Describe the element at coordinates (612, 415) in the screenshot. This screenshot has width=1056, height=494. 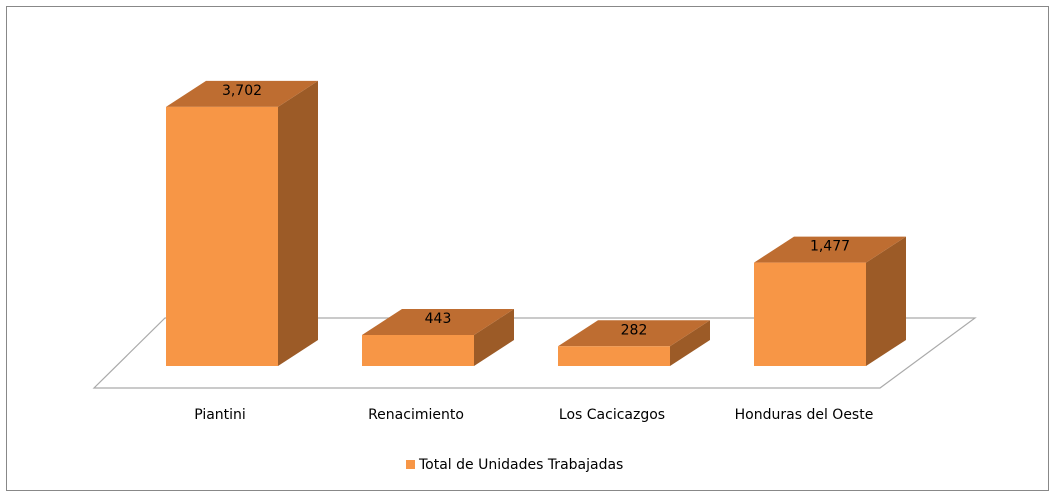
I see `x-tick-label: Los Cacicazgos` at that location.